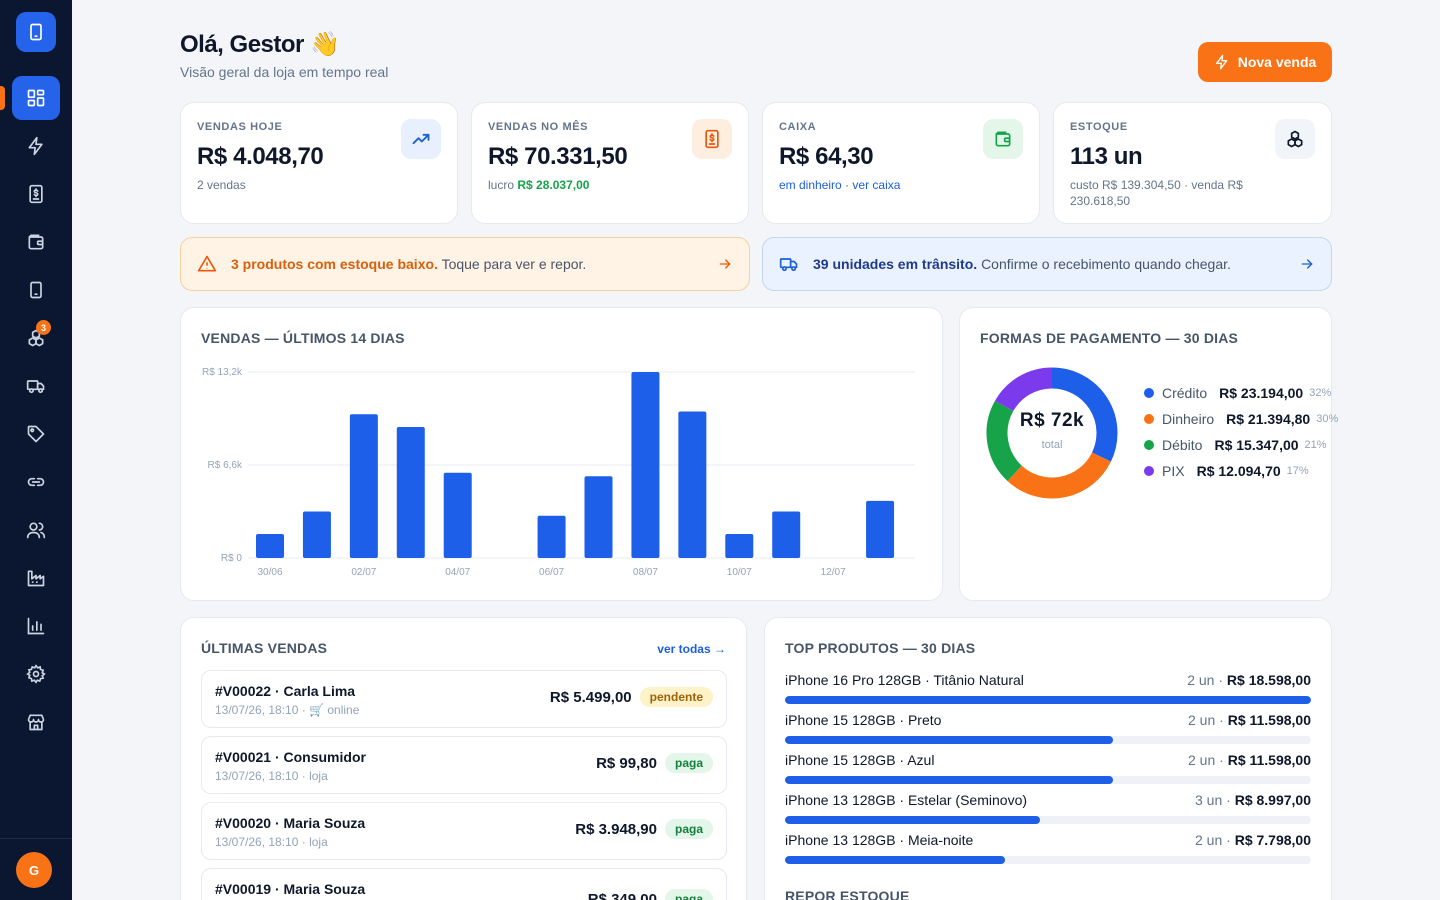 This screenshot has height=900, width=1440. Describe the element at coordinates (739, 546) in the screenshot. I see `bar-10/07` at that location.